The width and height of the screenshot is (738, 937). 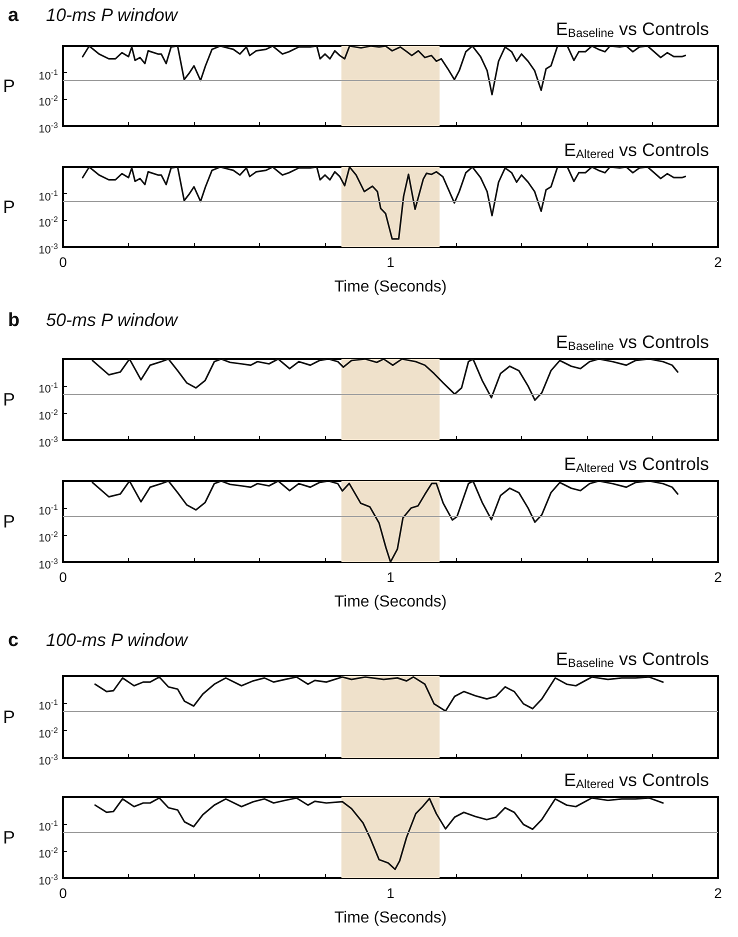 I want to click on text: 100-ms P window, so click(x=117, y=640).